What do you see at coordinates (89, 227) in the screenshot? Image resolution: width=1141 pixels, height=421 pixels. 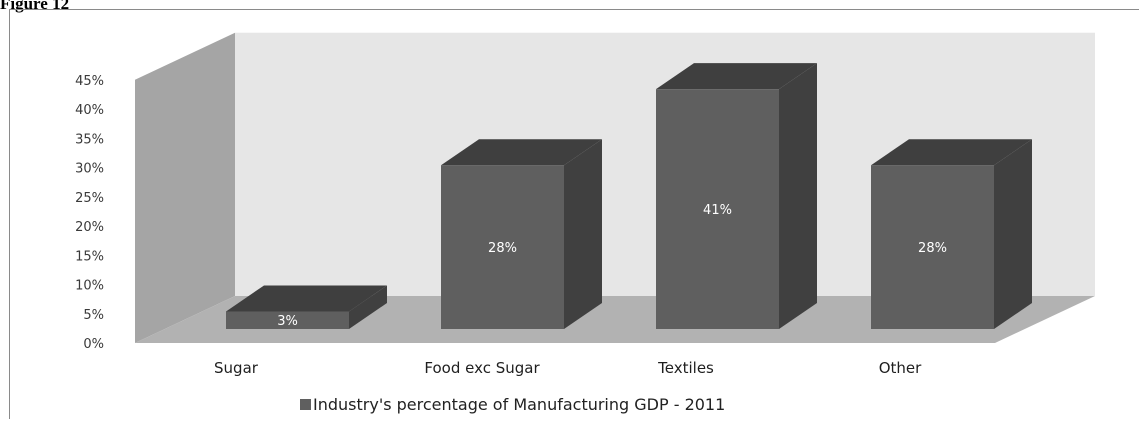 I see `y-tick-label: 20%` at bounding box center [89, 227].